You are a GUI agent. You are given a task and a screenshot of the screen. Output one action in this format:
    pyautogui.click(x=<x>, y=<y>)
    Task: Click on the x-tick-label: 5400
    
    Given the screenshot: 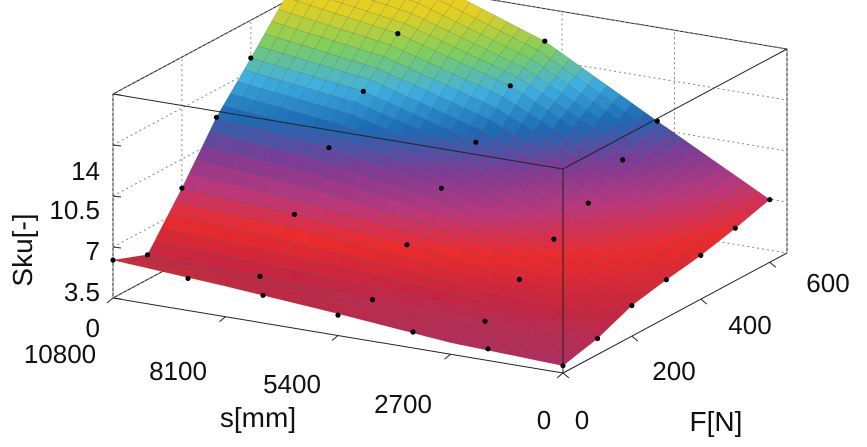 What is the action you would take?
    pyautogui.click(x=292, y=384)
    